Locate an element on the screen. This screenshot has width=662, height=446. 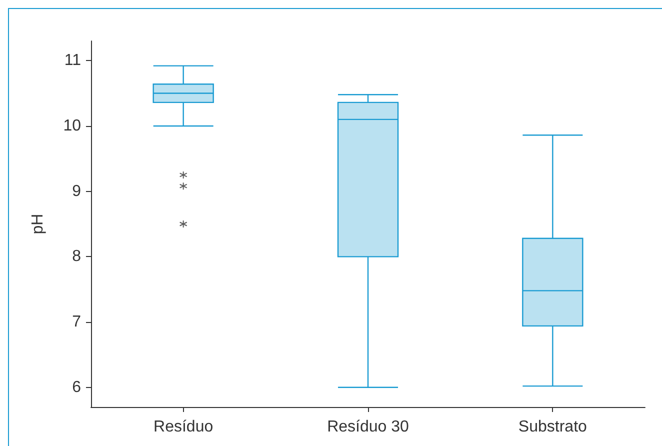
x-tick-label: Resíduo is located at coordinates (184, 427).